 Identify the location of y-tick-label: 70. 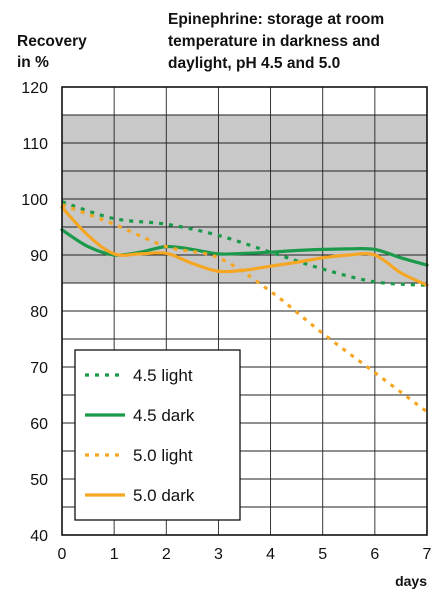
(39, 368).